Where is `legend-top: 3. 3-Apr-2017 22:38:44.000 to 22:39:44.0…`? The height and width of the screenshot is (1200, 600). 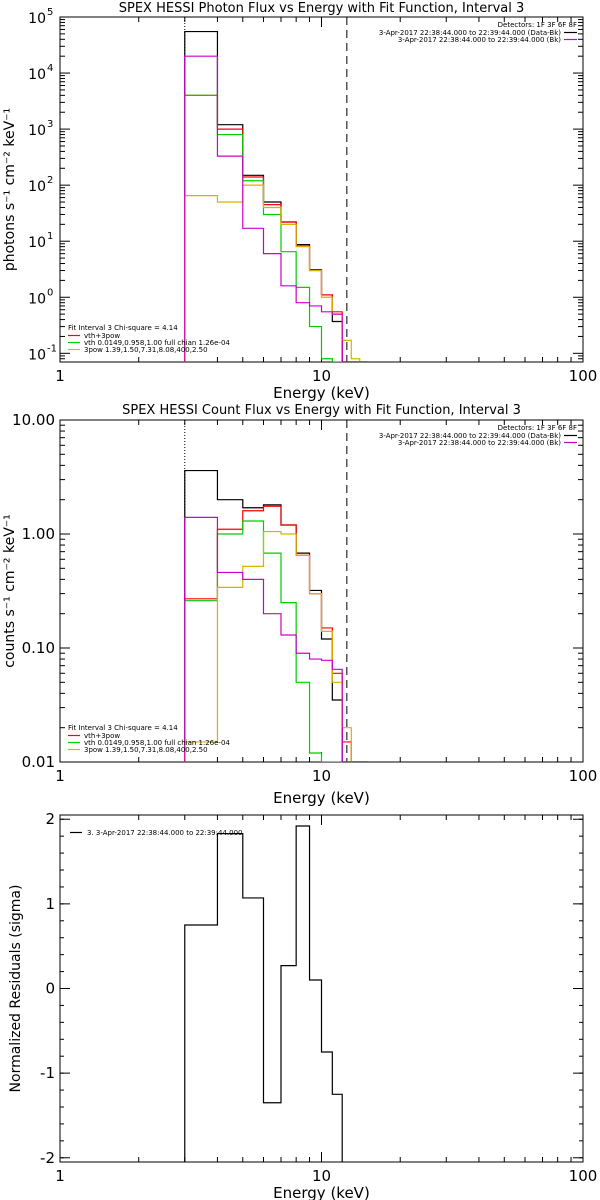
legend-top: 3. 3-Apr-2017 22:38:44.000 to 22:39:44.0… is located at coordinates (156, 833).